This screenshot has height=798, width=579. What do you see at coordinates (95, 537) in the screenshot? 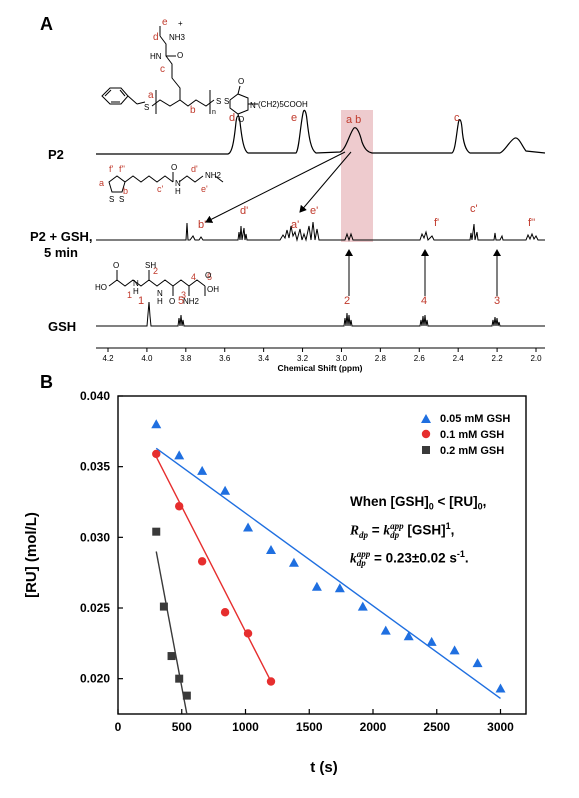
I see `y-tick-label: 0.030` at bounding box center [95, 537].